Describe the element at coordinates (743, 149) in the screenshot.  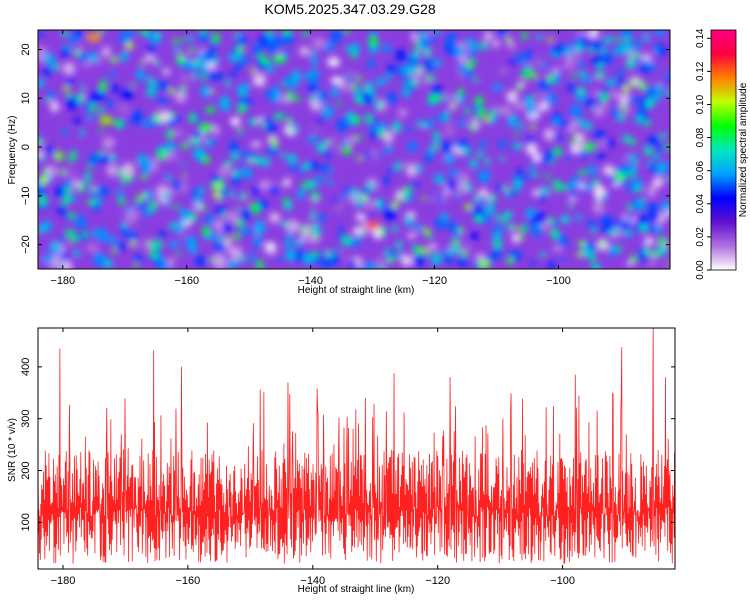
I see `colorbar-label: Normalized spectral amplitude` at that location.